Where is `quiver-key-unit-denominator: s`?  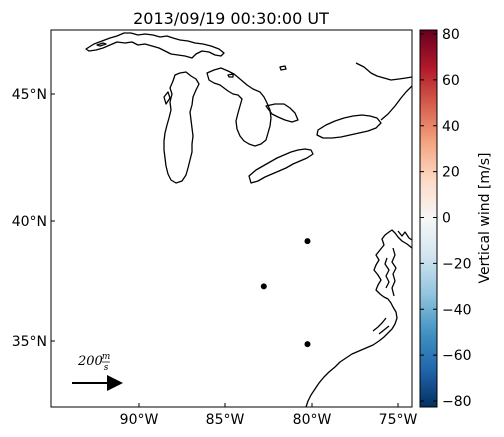 quiver-key-unit-denominator: s is located at coordinates (106, 368).